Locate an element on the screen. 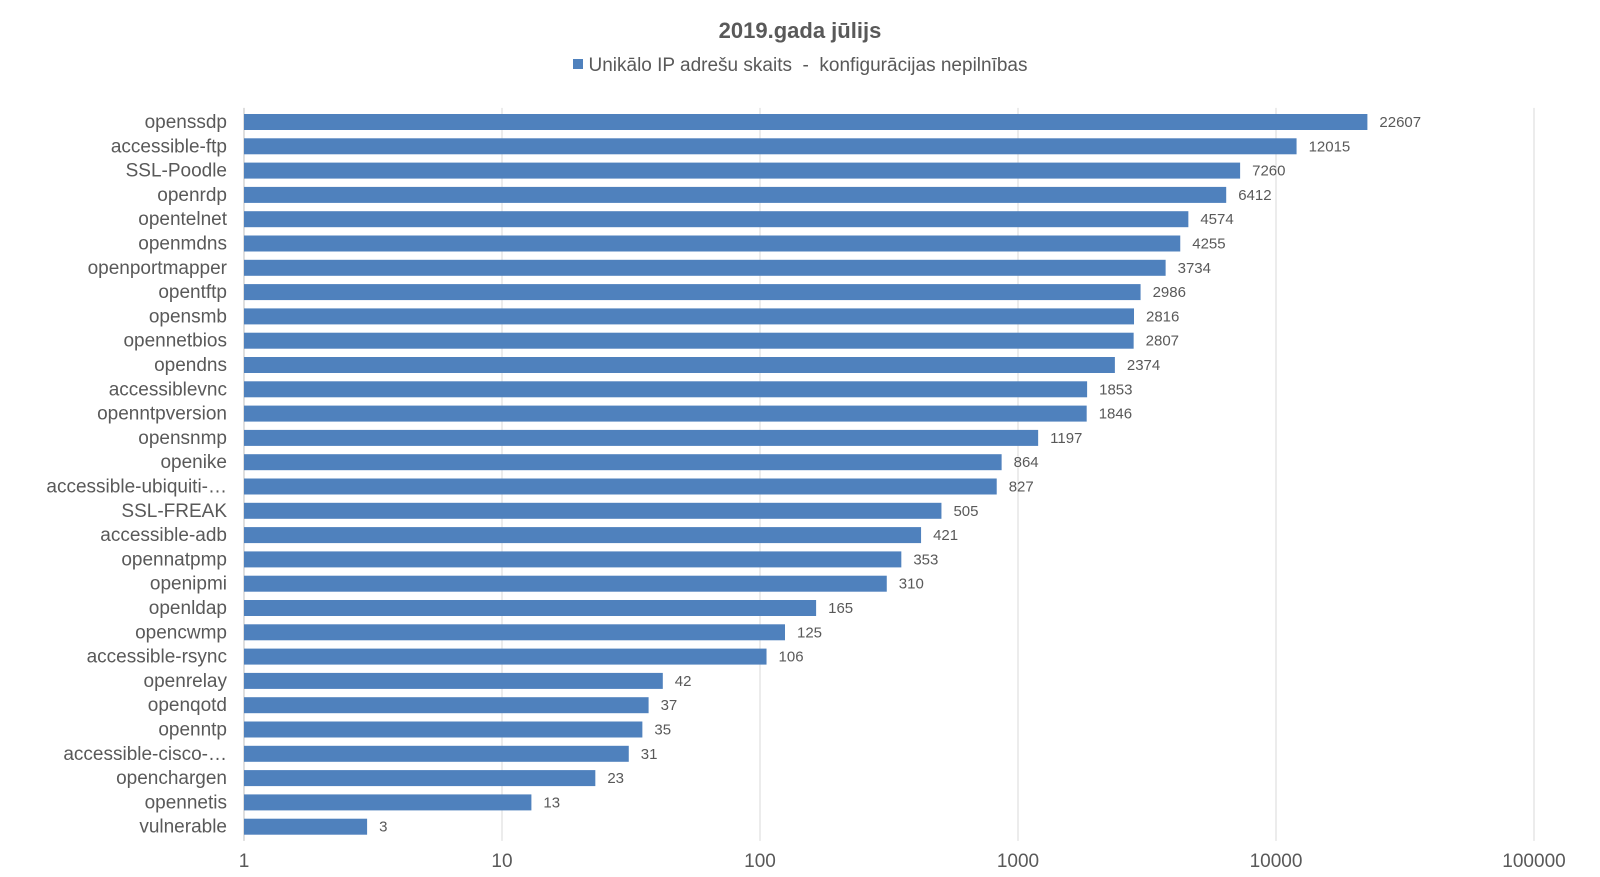 Image resolution: width=1600 pixels, height=877 pixels. data-label: 42 is located at coordinates (683, 681).